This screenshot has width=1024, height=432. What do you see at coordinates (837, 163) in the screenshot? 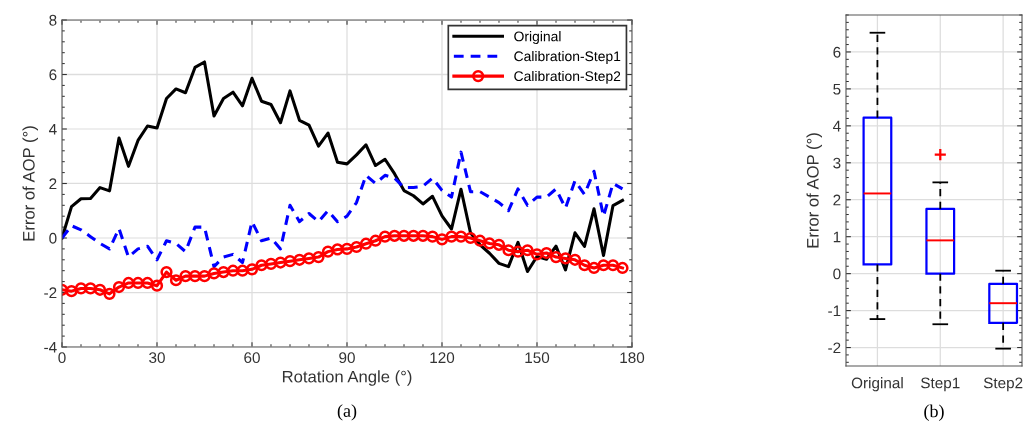
I see `y-tick-label: 3` at bounding box center [837, 163].